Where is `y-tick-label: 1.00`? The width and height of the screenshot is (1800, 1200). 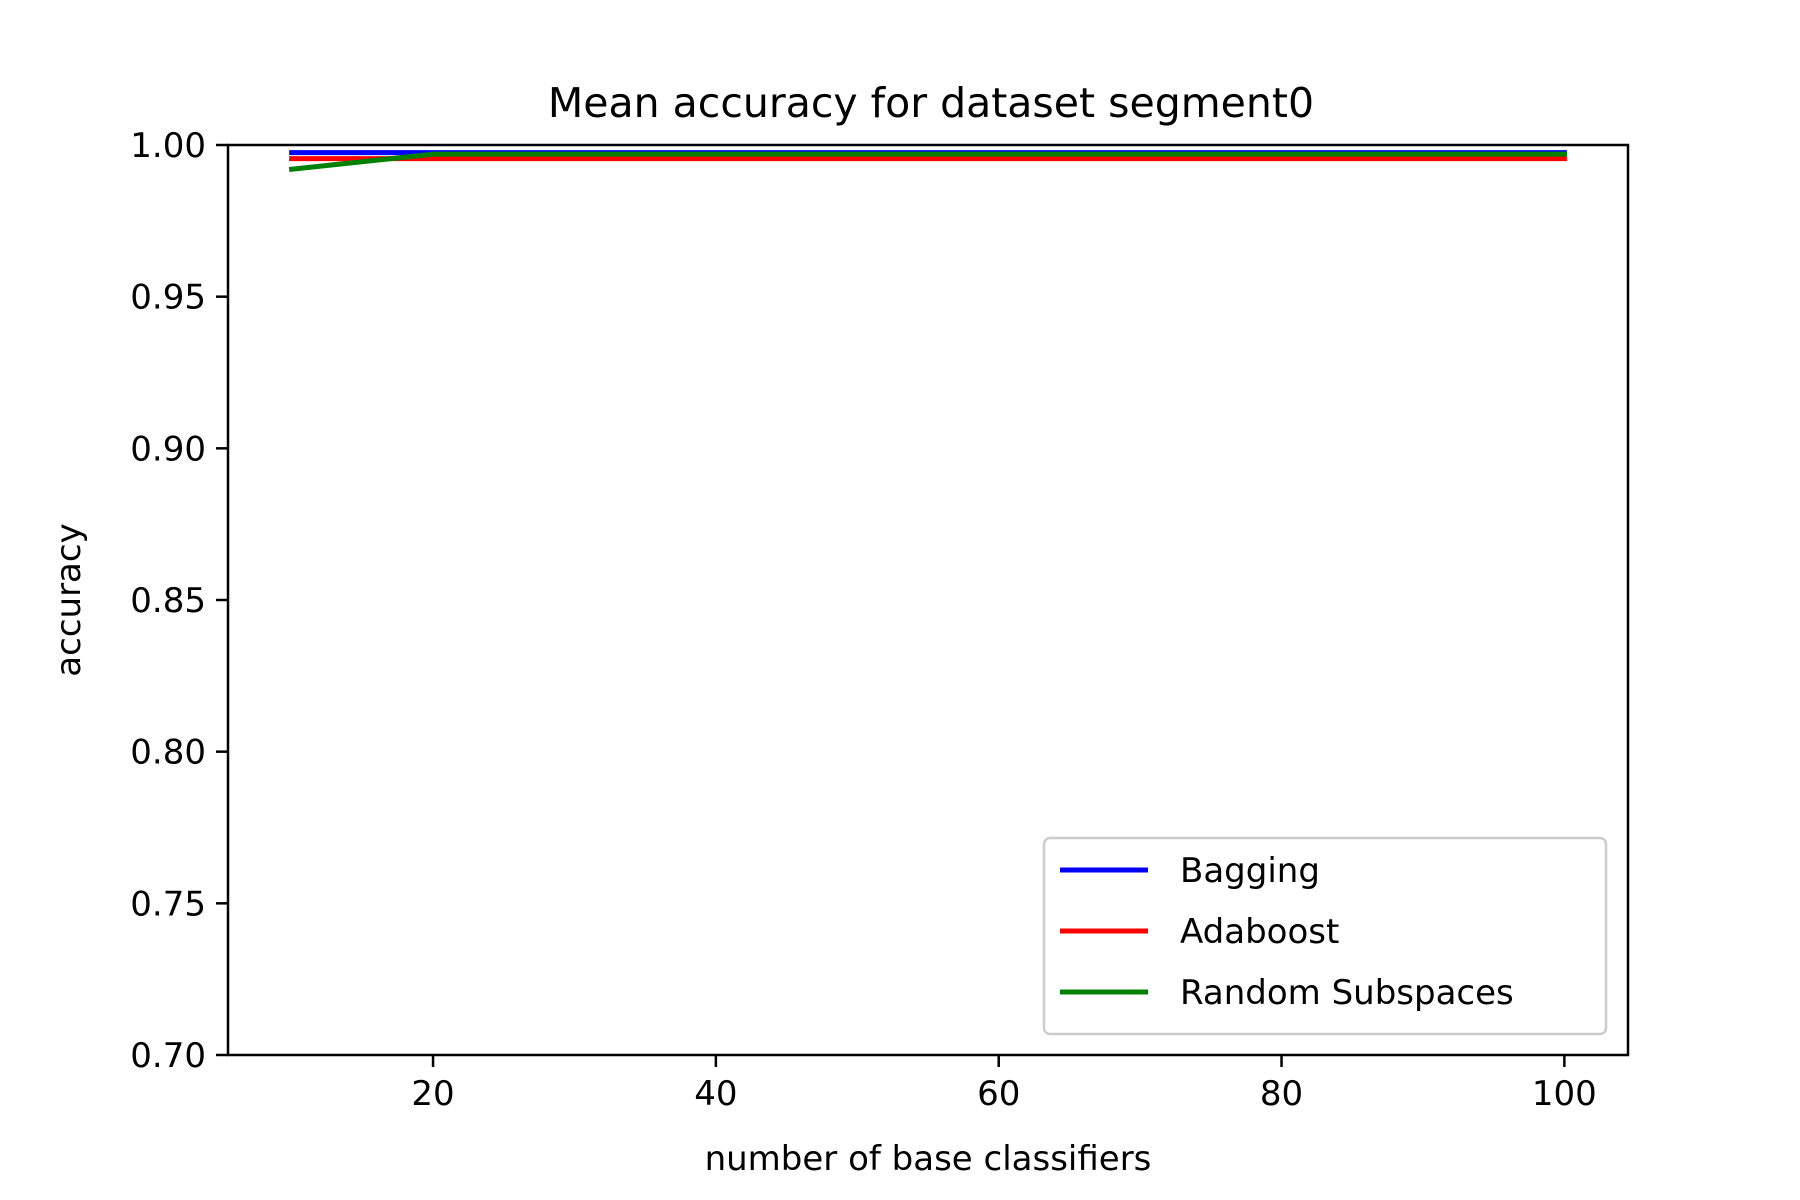 y-tick-label: 1.00 is located at coordinates (168, 146).